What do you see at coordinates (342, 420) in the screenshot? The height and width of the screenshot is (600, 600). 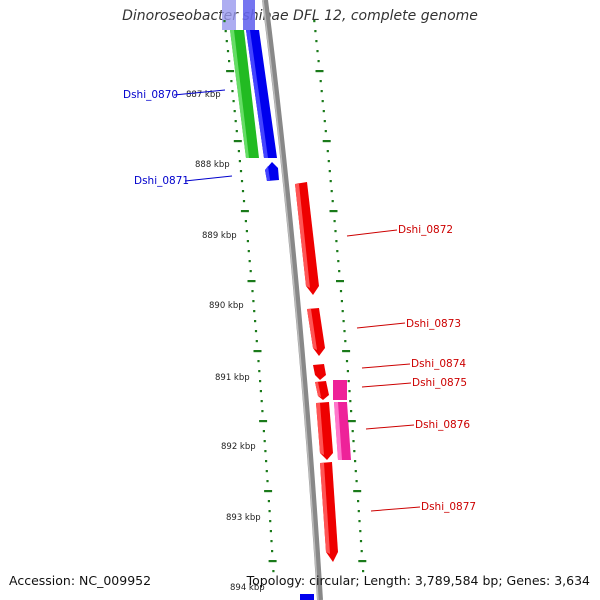 I see `magenta-feature` at bounding box center [342, 420].